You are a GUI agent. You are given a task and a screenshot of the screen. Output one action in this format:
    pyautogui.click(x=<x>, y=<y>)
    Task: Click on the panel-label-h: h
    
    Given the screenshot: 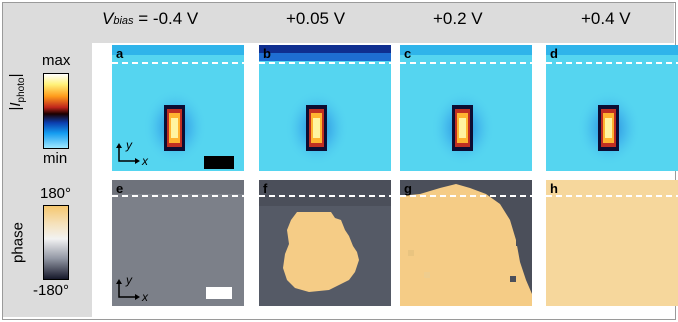 What is the action you would take?
    pyautogui.click(x=554, y=188)
    